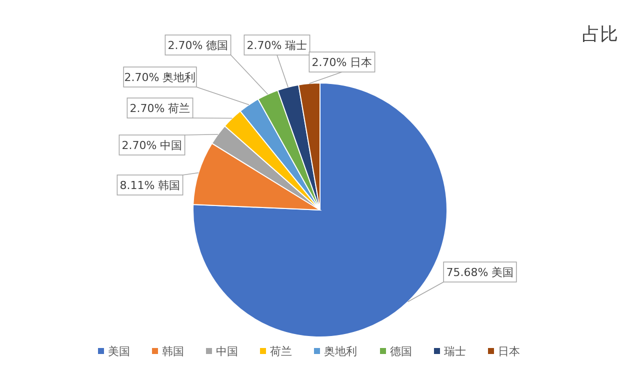  I want to click on text: 2.70% 荷兰, so click(160, 108).